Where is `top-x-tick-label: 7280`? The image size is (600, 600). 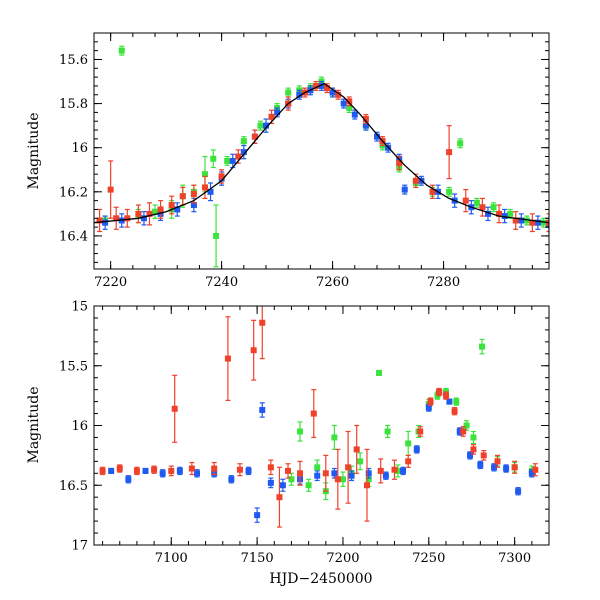
top-x-tick-label: 7280 is located at coordinates (443, 282).